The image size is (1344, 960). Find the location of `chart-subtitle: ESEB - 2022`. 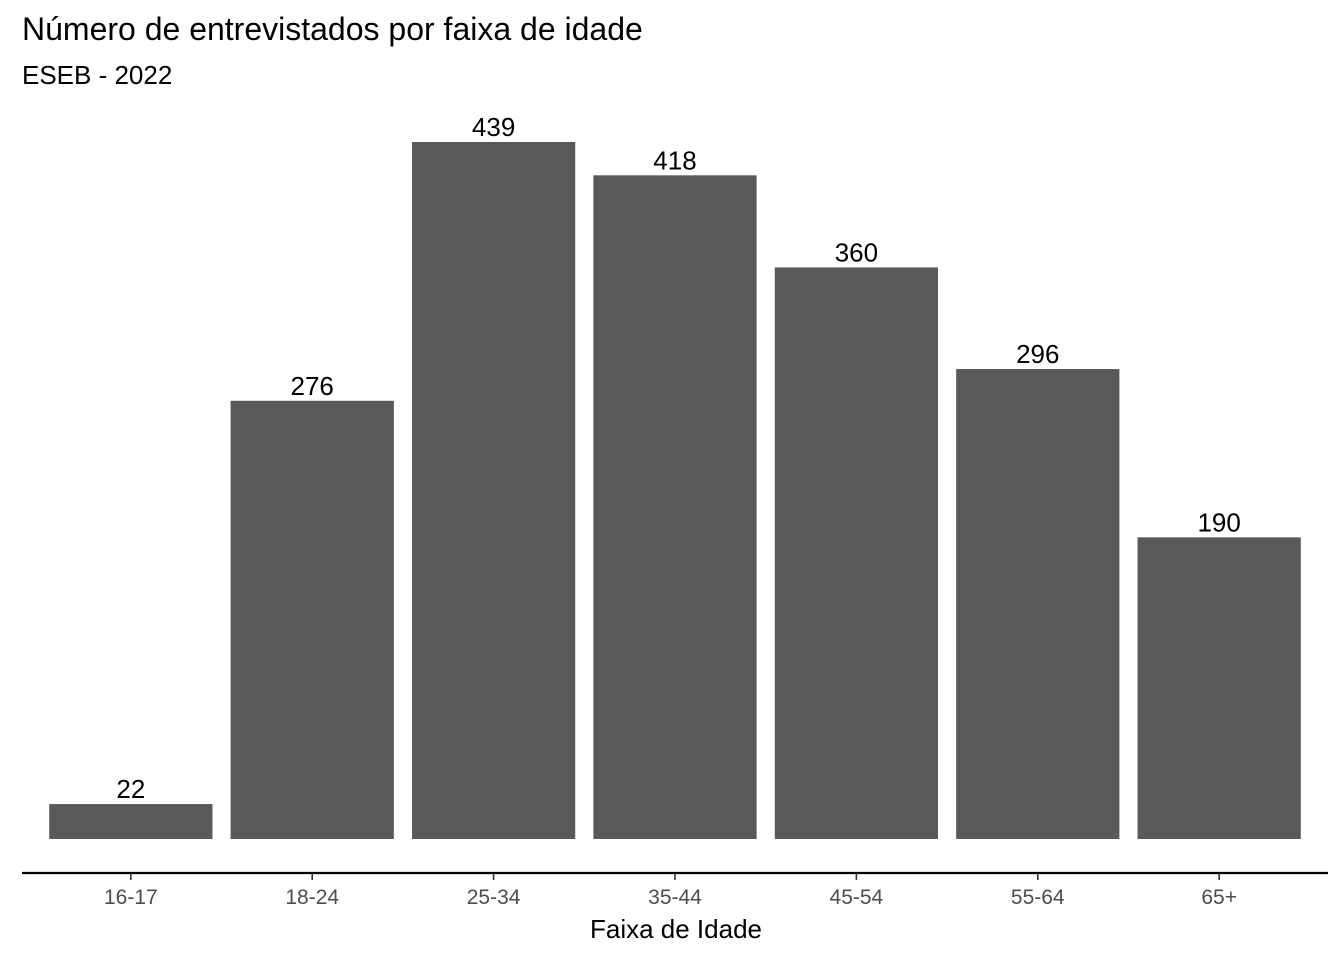

chart-subtitle: ESEB - 2022 is located at coordinates (97, 75).